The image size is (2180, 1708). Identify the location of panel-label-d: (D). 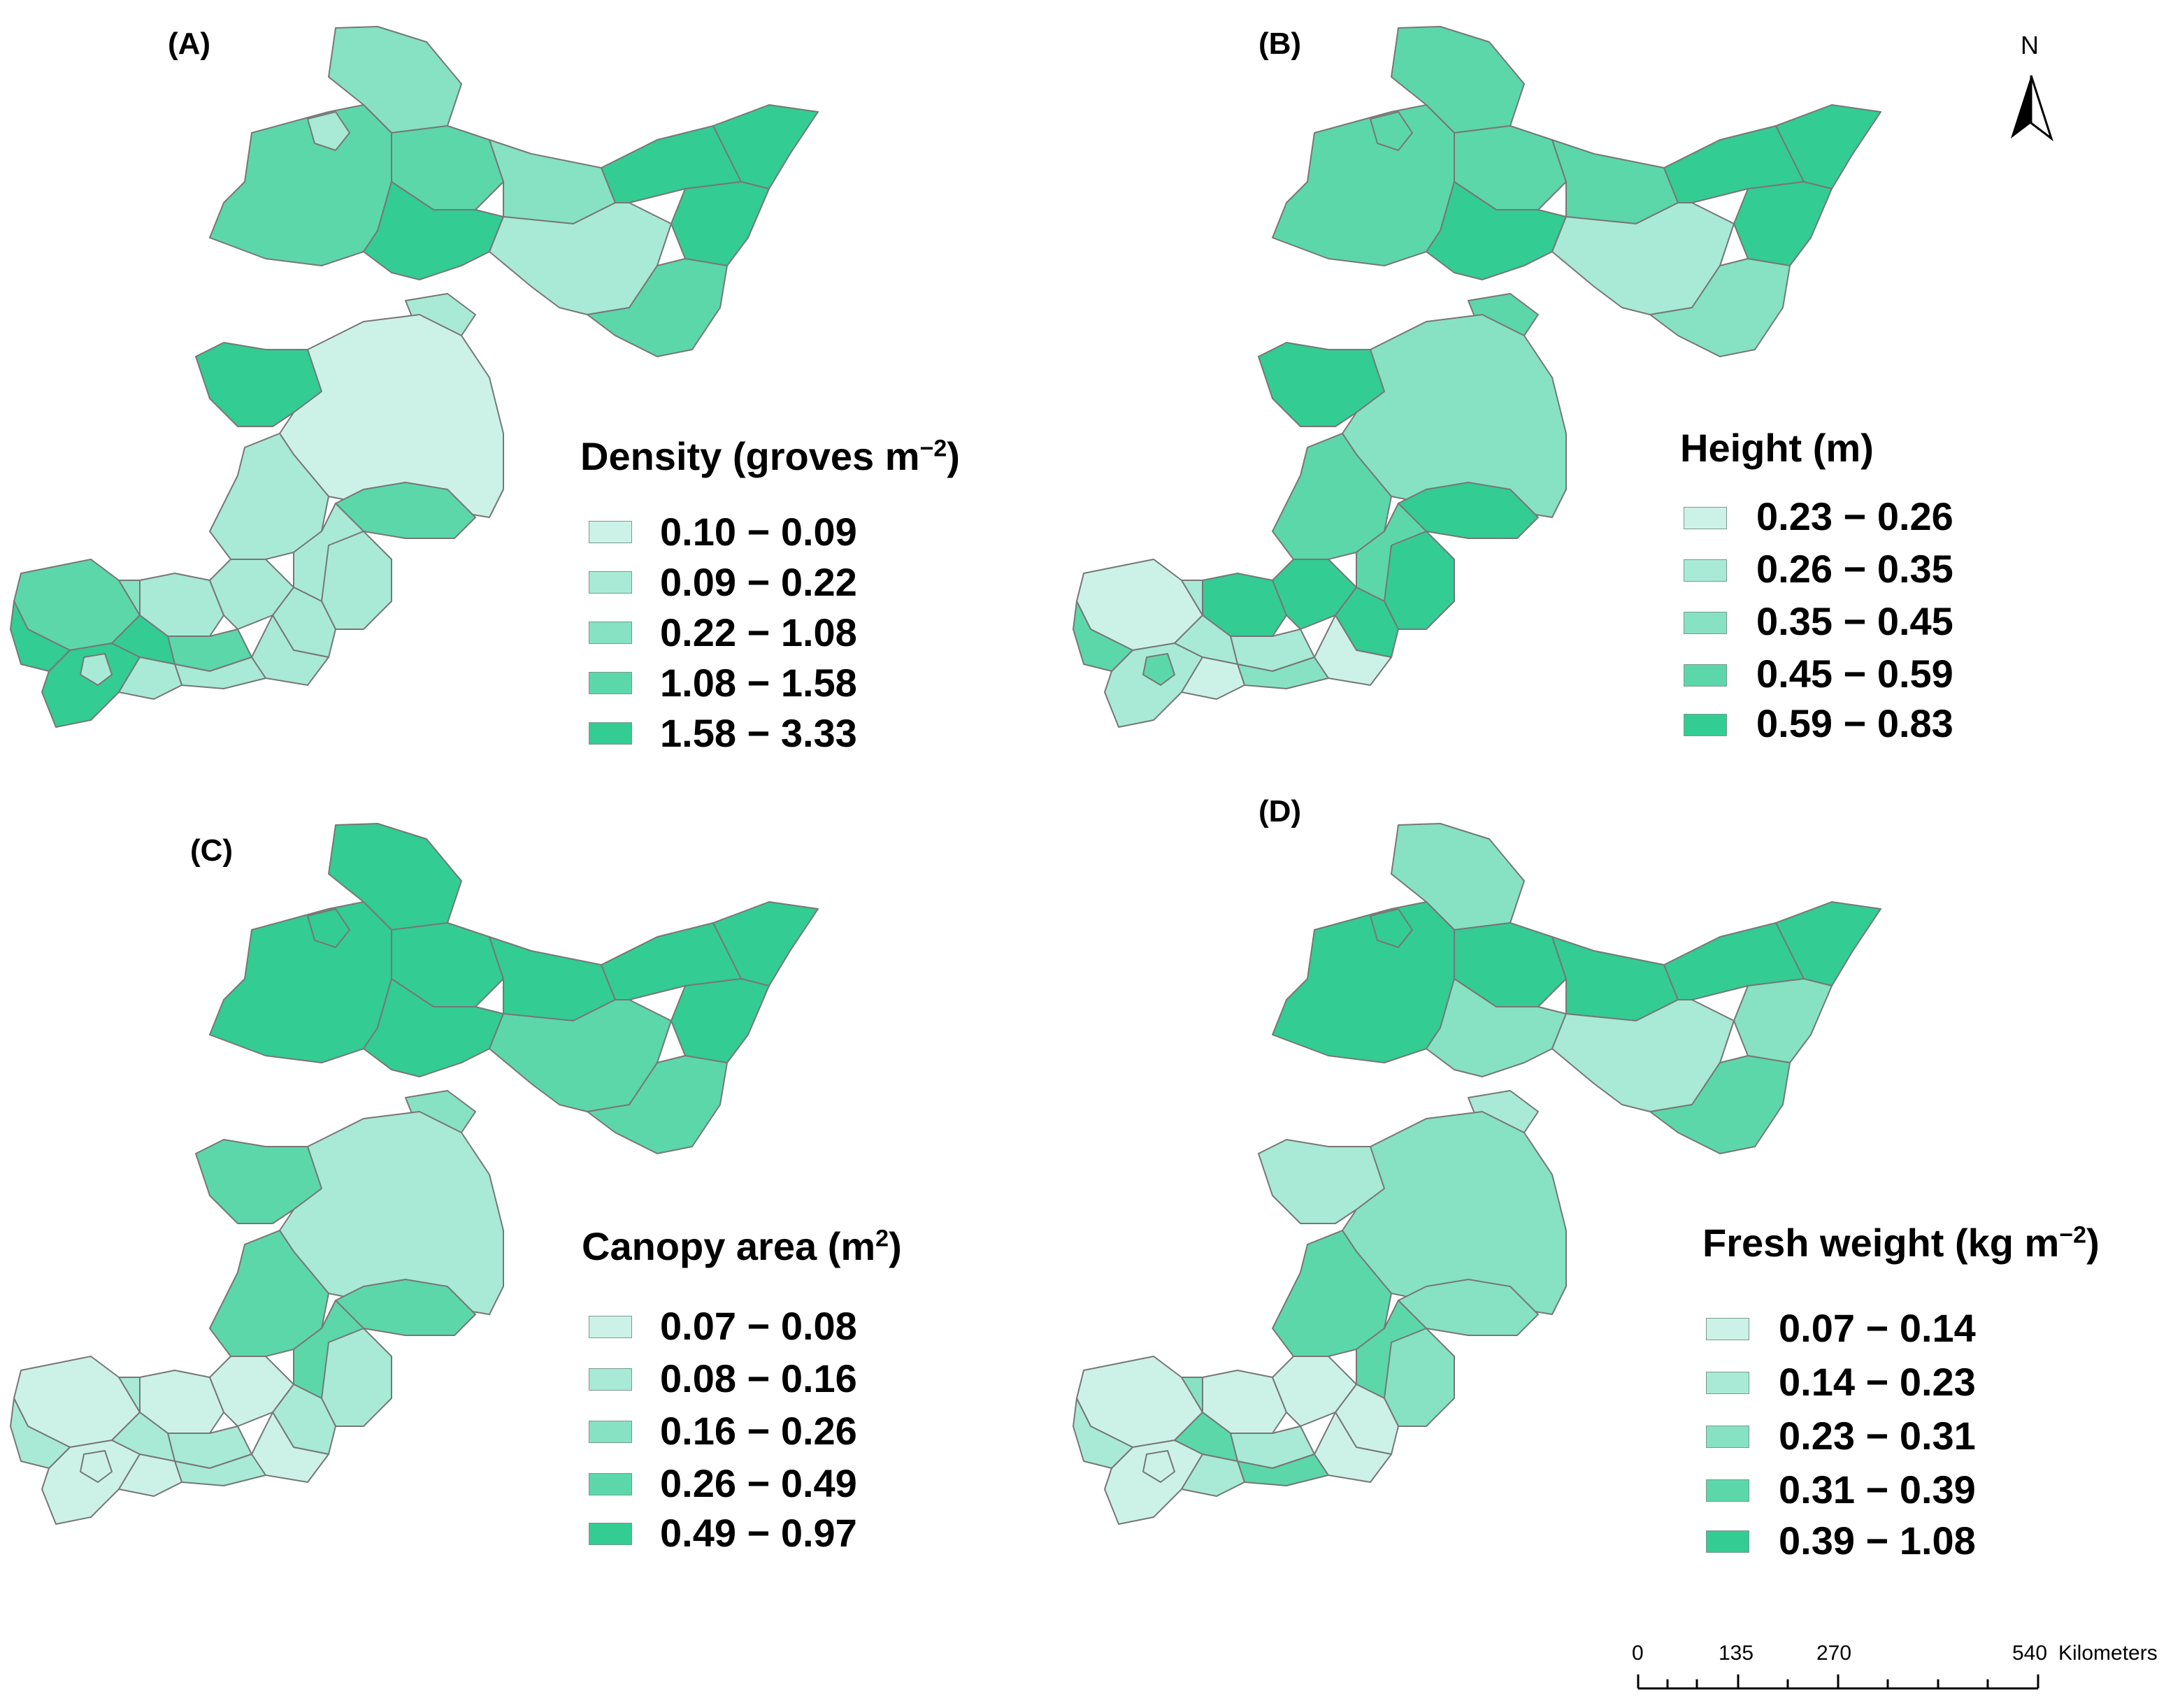
(1280, 811).